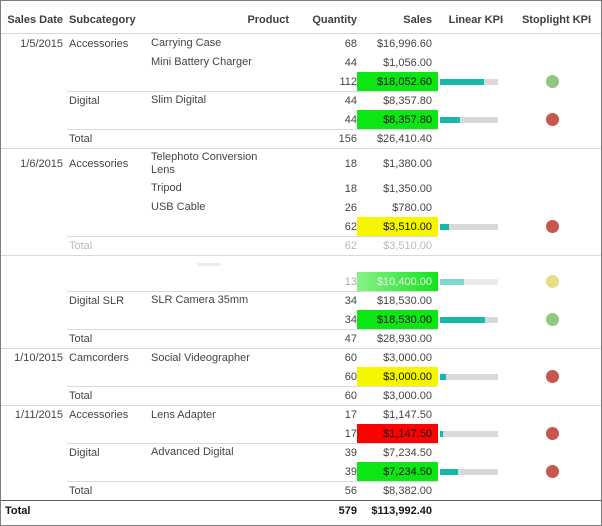 The image size is (602, 526). What do you see at coordinates (301, 100) in the screenshot?
I see `table-row: Digital Slim Digital 44 $8,357.80` at bounding box center [301, 100].